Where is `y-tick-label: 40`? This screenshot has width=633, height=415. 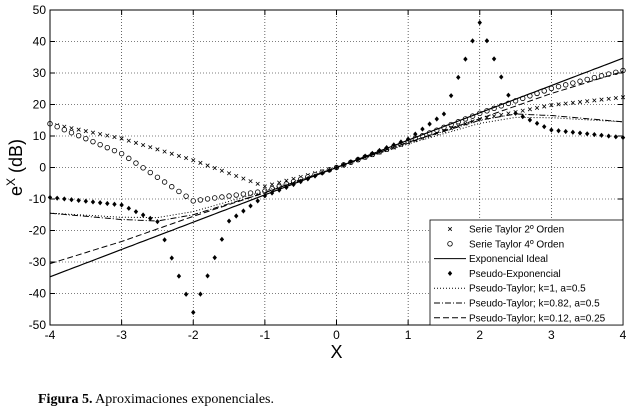 y-tick-label: 40 is located at coordinates (40, 42).